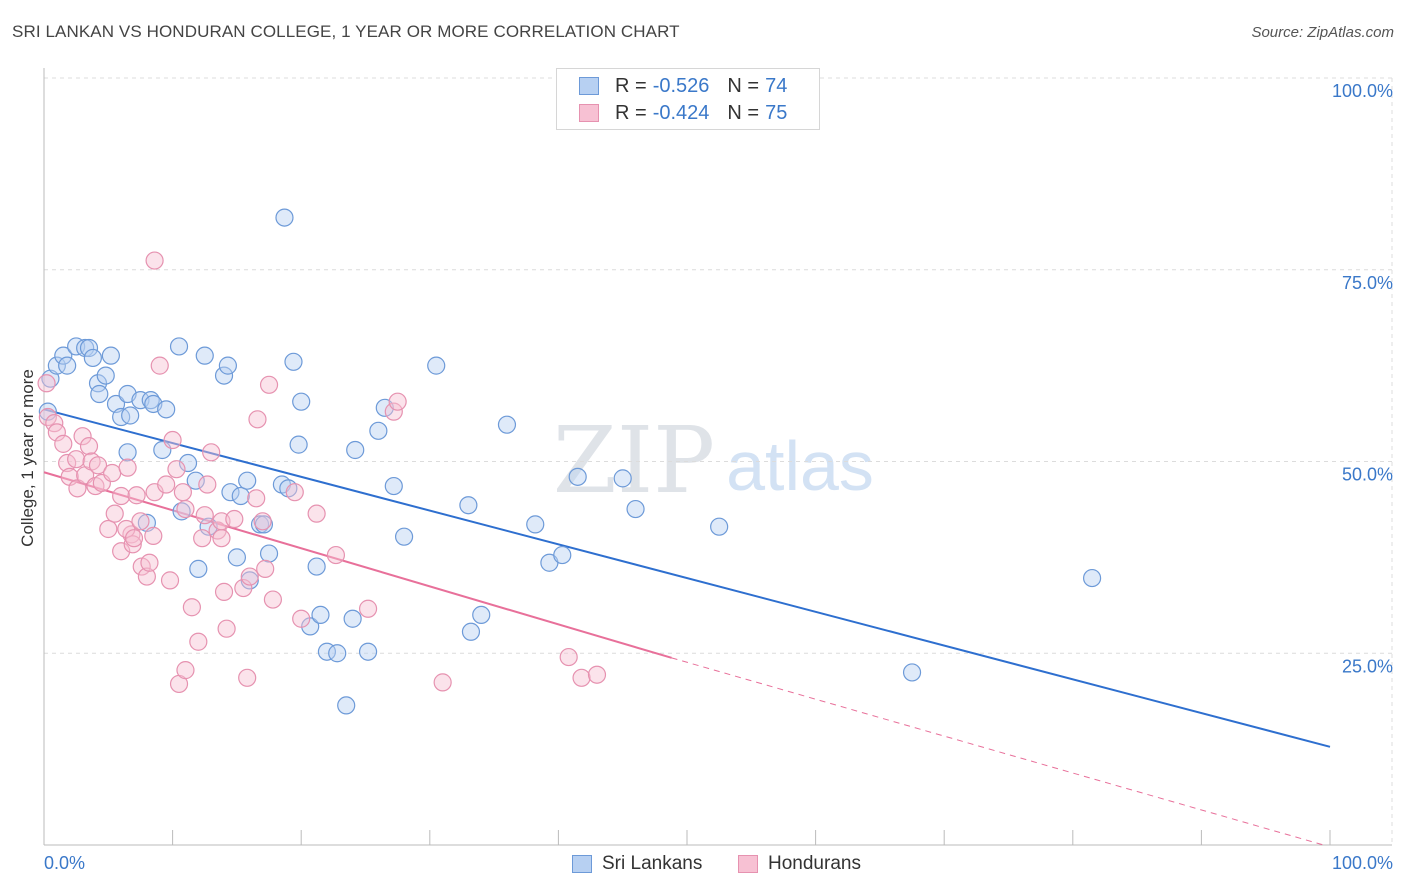  Describe the element at coordinates (652, 863) in the screenshot. I see `legend-label-sri-lankans: Sri Lankans` at that location.